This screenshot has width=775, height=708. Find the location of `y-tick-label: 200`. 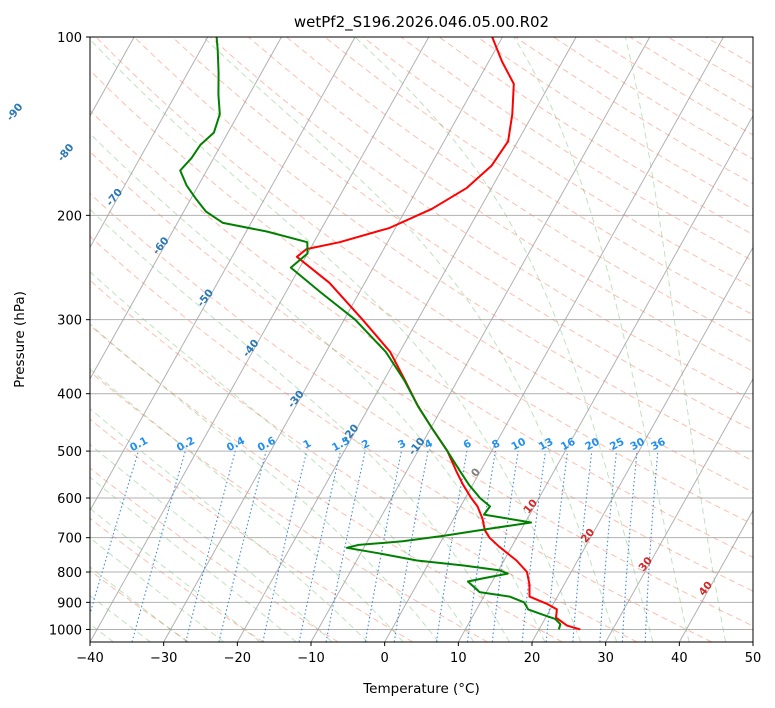

y-tick-label: 200 is located at coordinates (69, 216).